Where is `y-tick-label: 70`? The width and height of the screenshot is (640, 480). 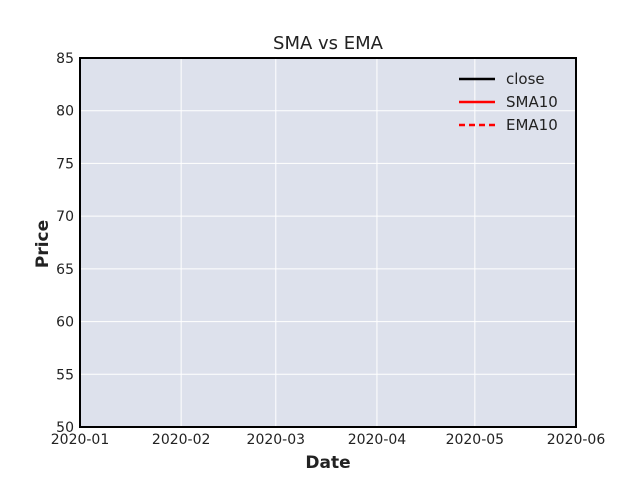 y-tick-label: 70 is located at coordinates (65, 217).